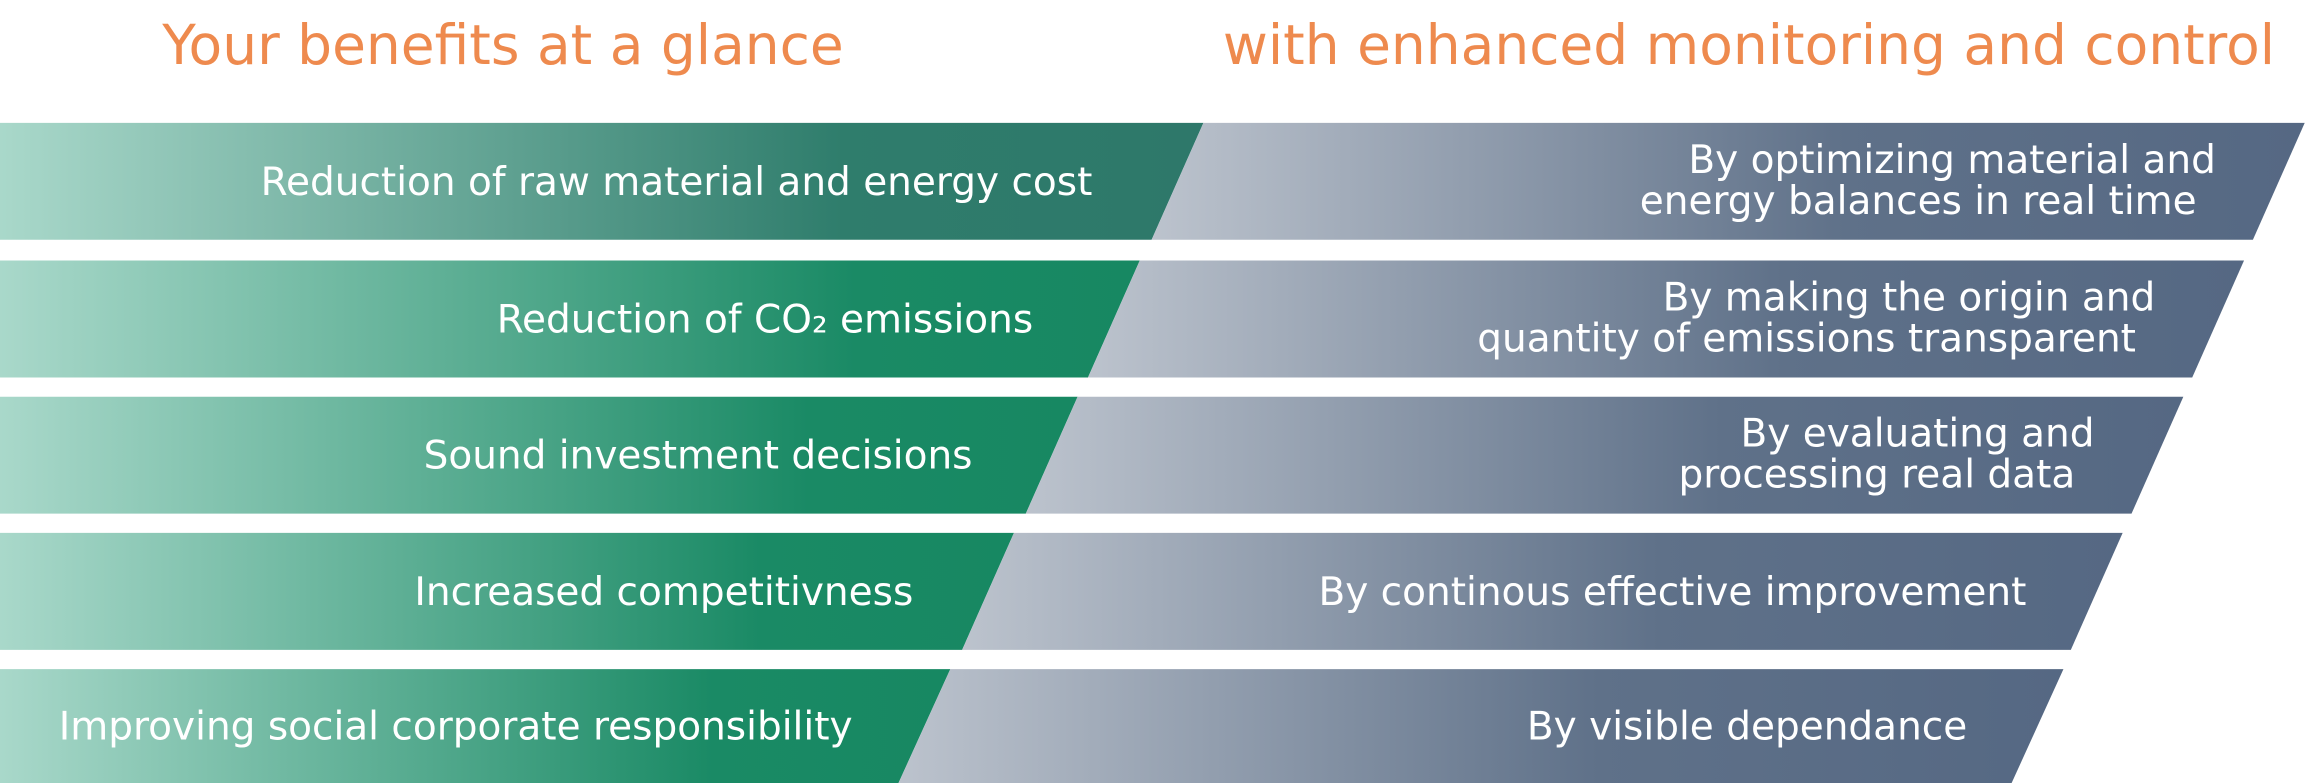 The height and width of the screenshot is (783, 2321). What do you see at coordinates (1909, 297) in the screenshot?
I see `method-text: By making the origin and` at bounding box center [1909, 297].